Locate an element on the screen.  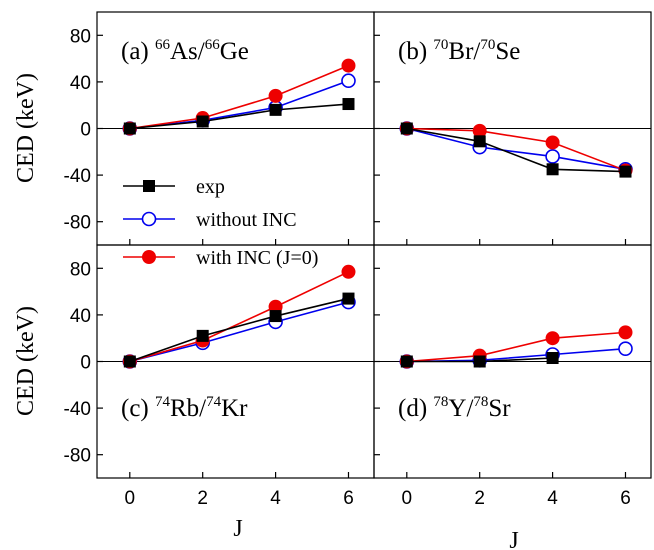
legend-item: exp is located at coordinates (174, 187).